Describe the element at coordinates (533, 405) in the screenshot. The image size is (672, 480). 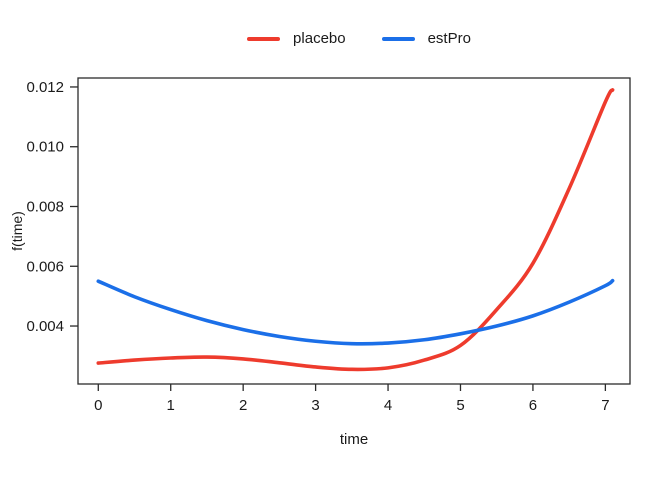
I see `x-tick-label: 6` at that location.